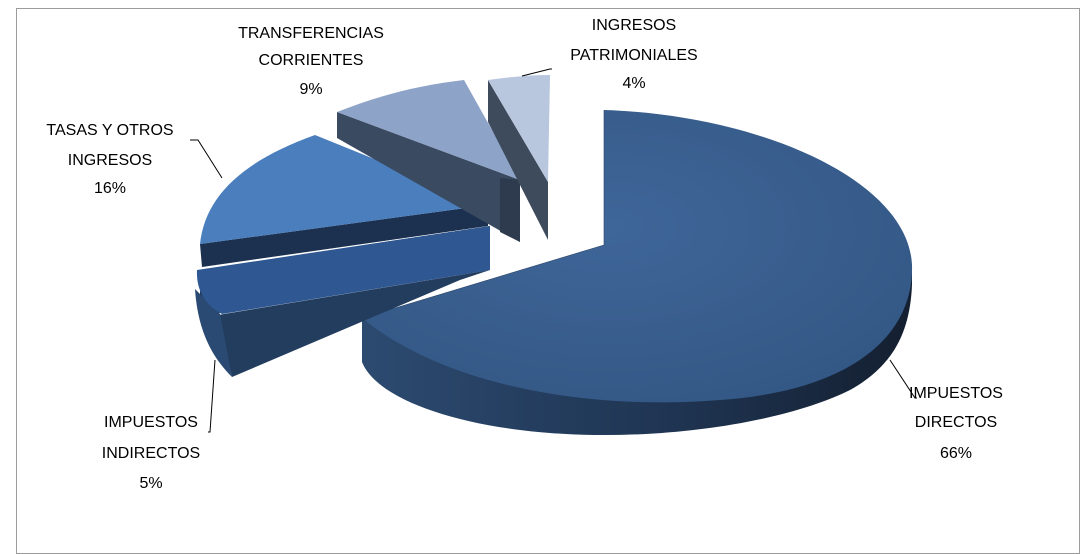 Image resolution: width=1081 pixels, height=554 pixels. I want to click on slice-value-label: 4%, so click(633, 83).